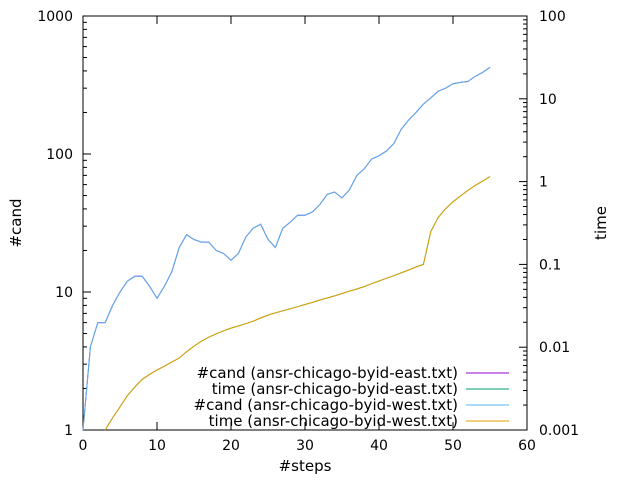 This screenshot has height=480, width=640. Describe the element at coordinates (64, 224) in the screenshot. I see `y-axis-ticks: 1 10 100 1000` at that location.